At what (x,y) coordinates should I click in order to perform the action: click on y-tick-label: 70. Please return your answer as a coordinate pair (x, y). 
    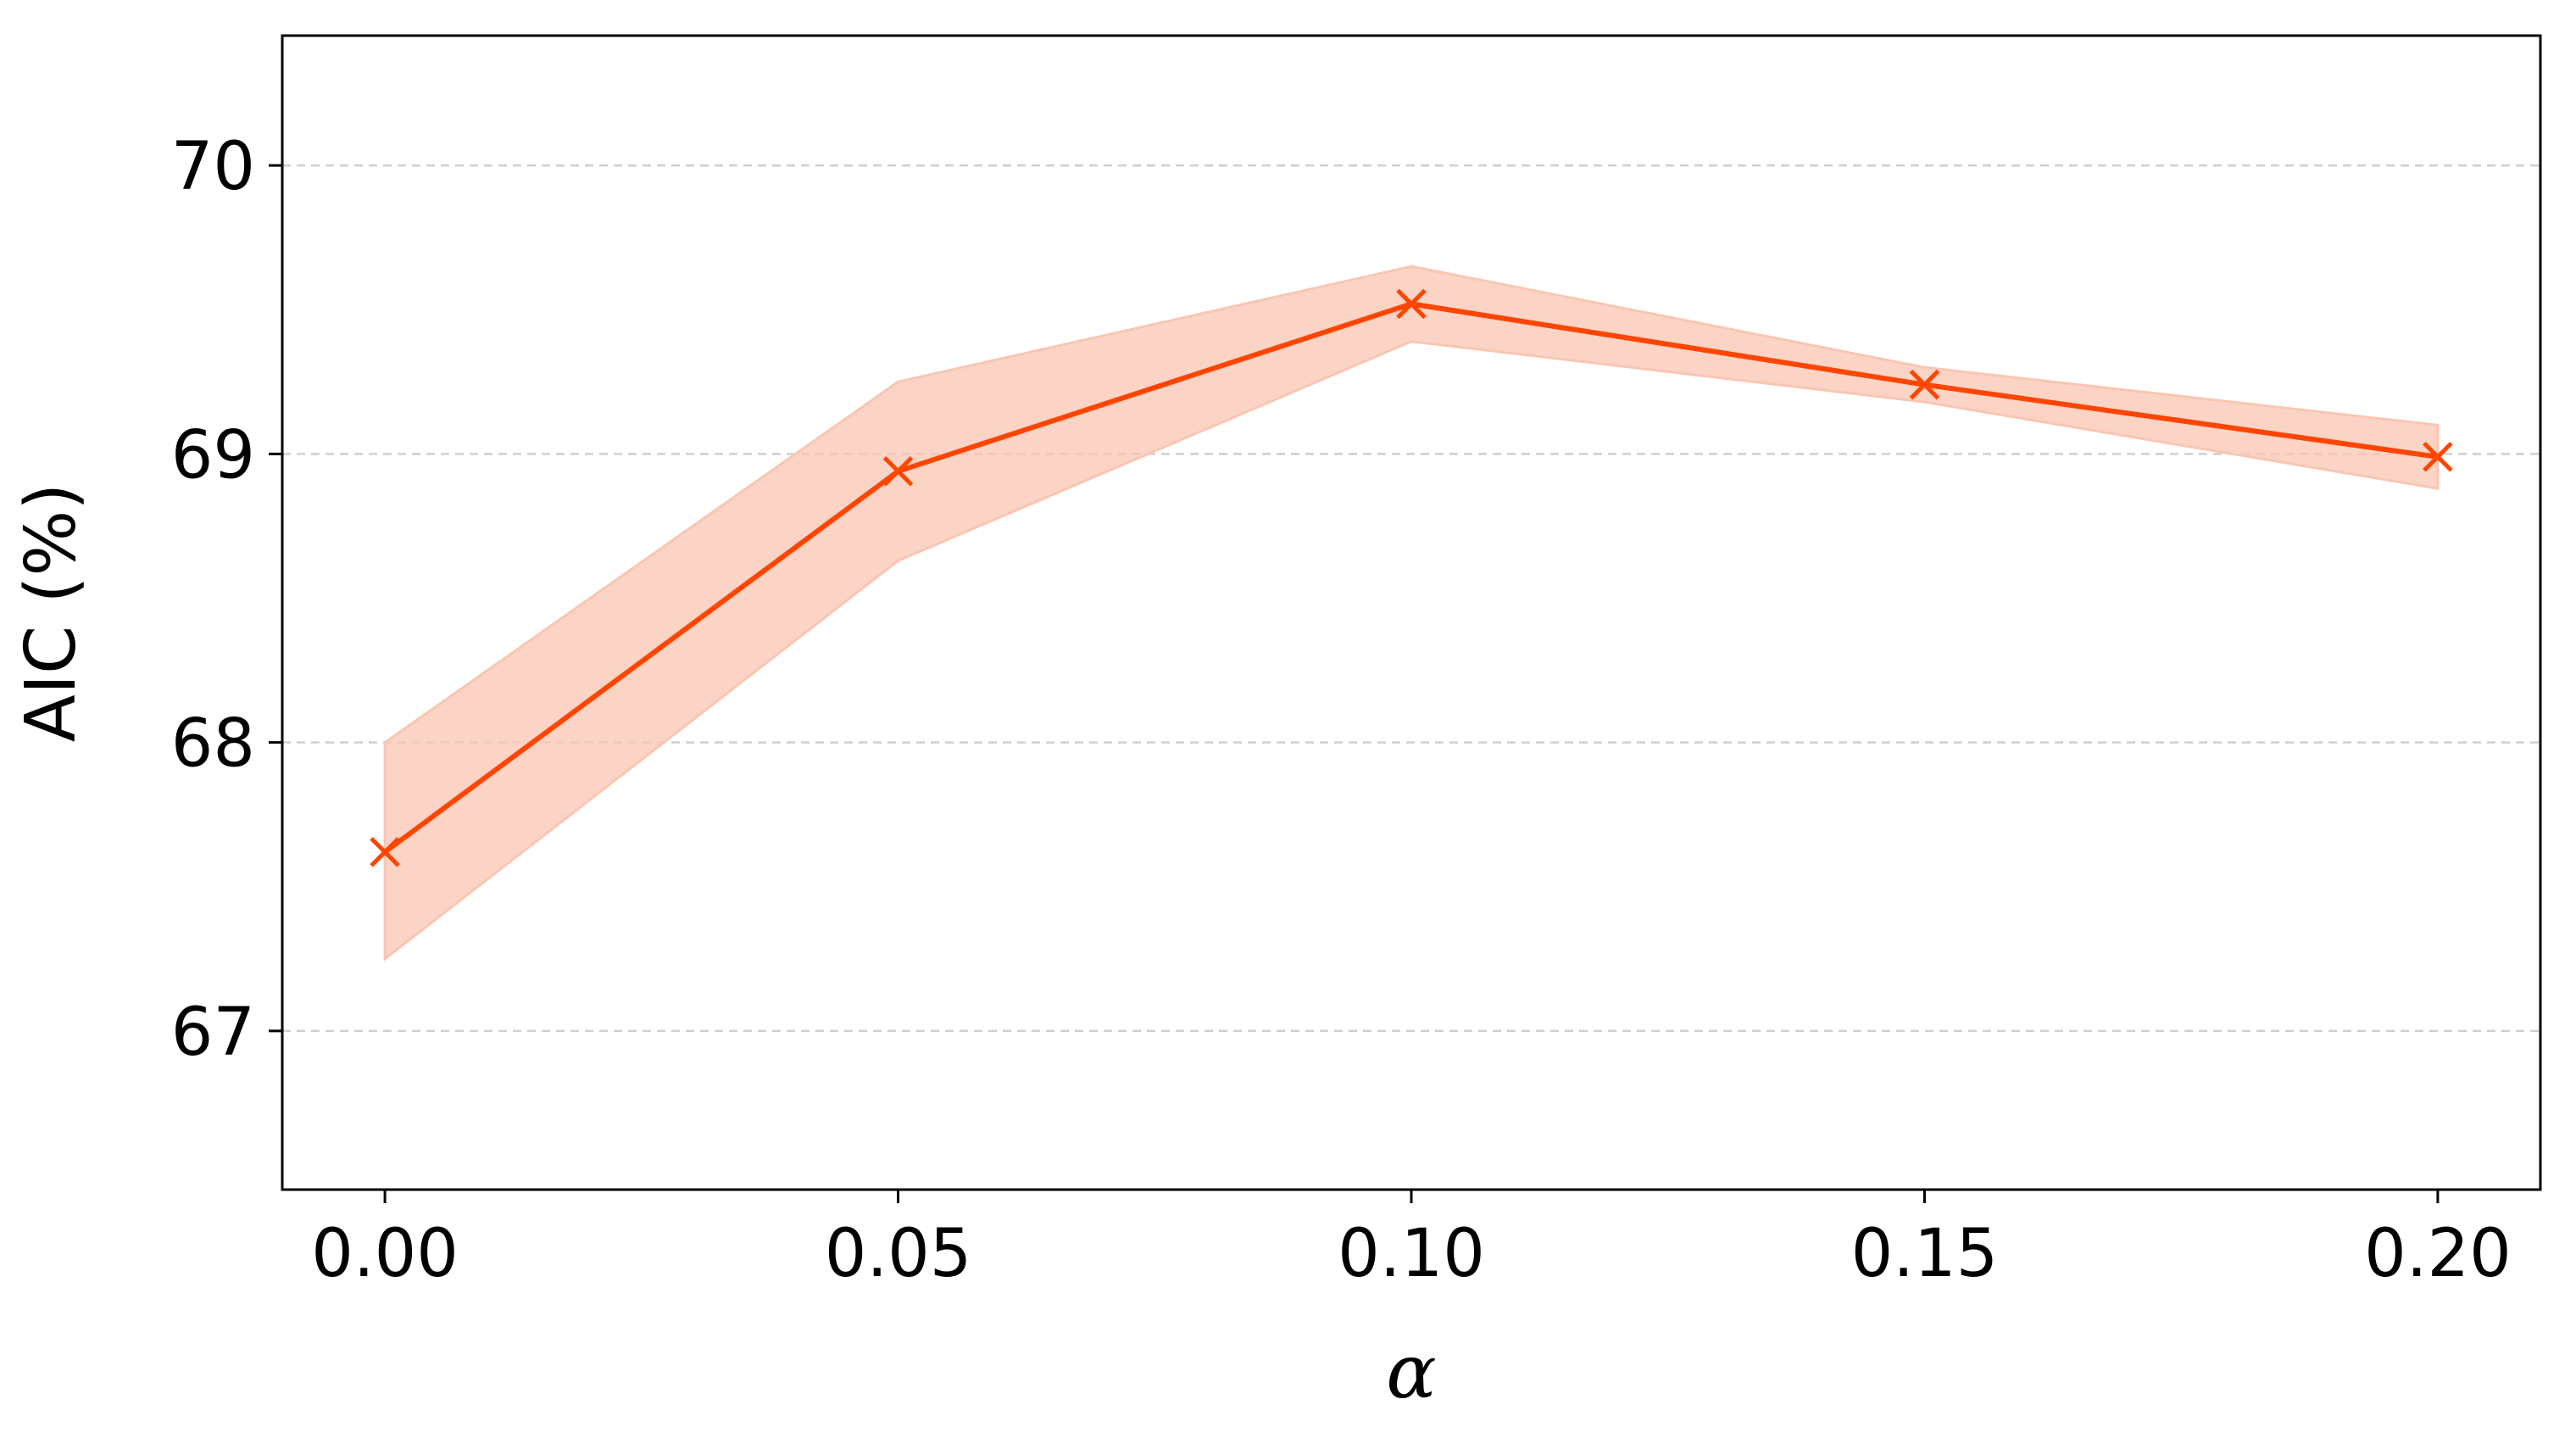
    Looking at the image, I should click on (213, 167).